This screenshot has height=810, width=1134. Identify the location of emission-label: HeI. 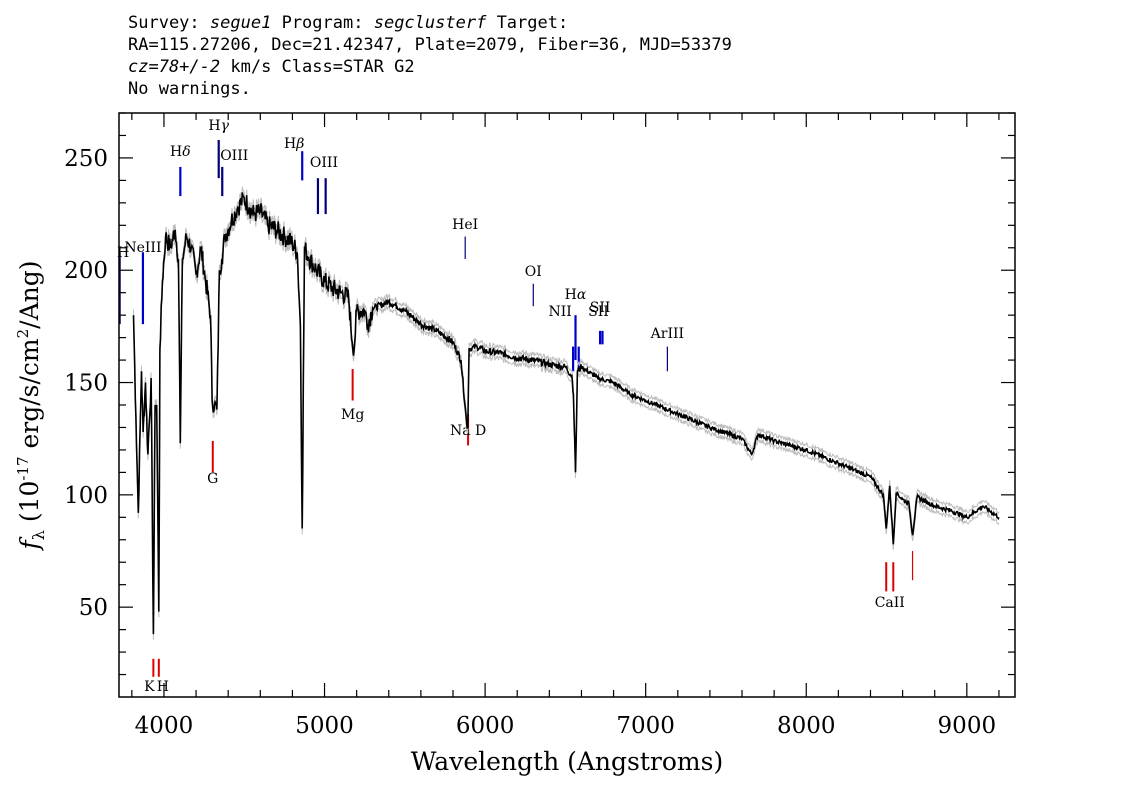
(465, 225).